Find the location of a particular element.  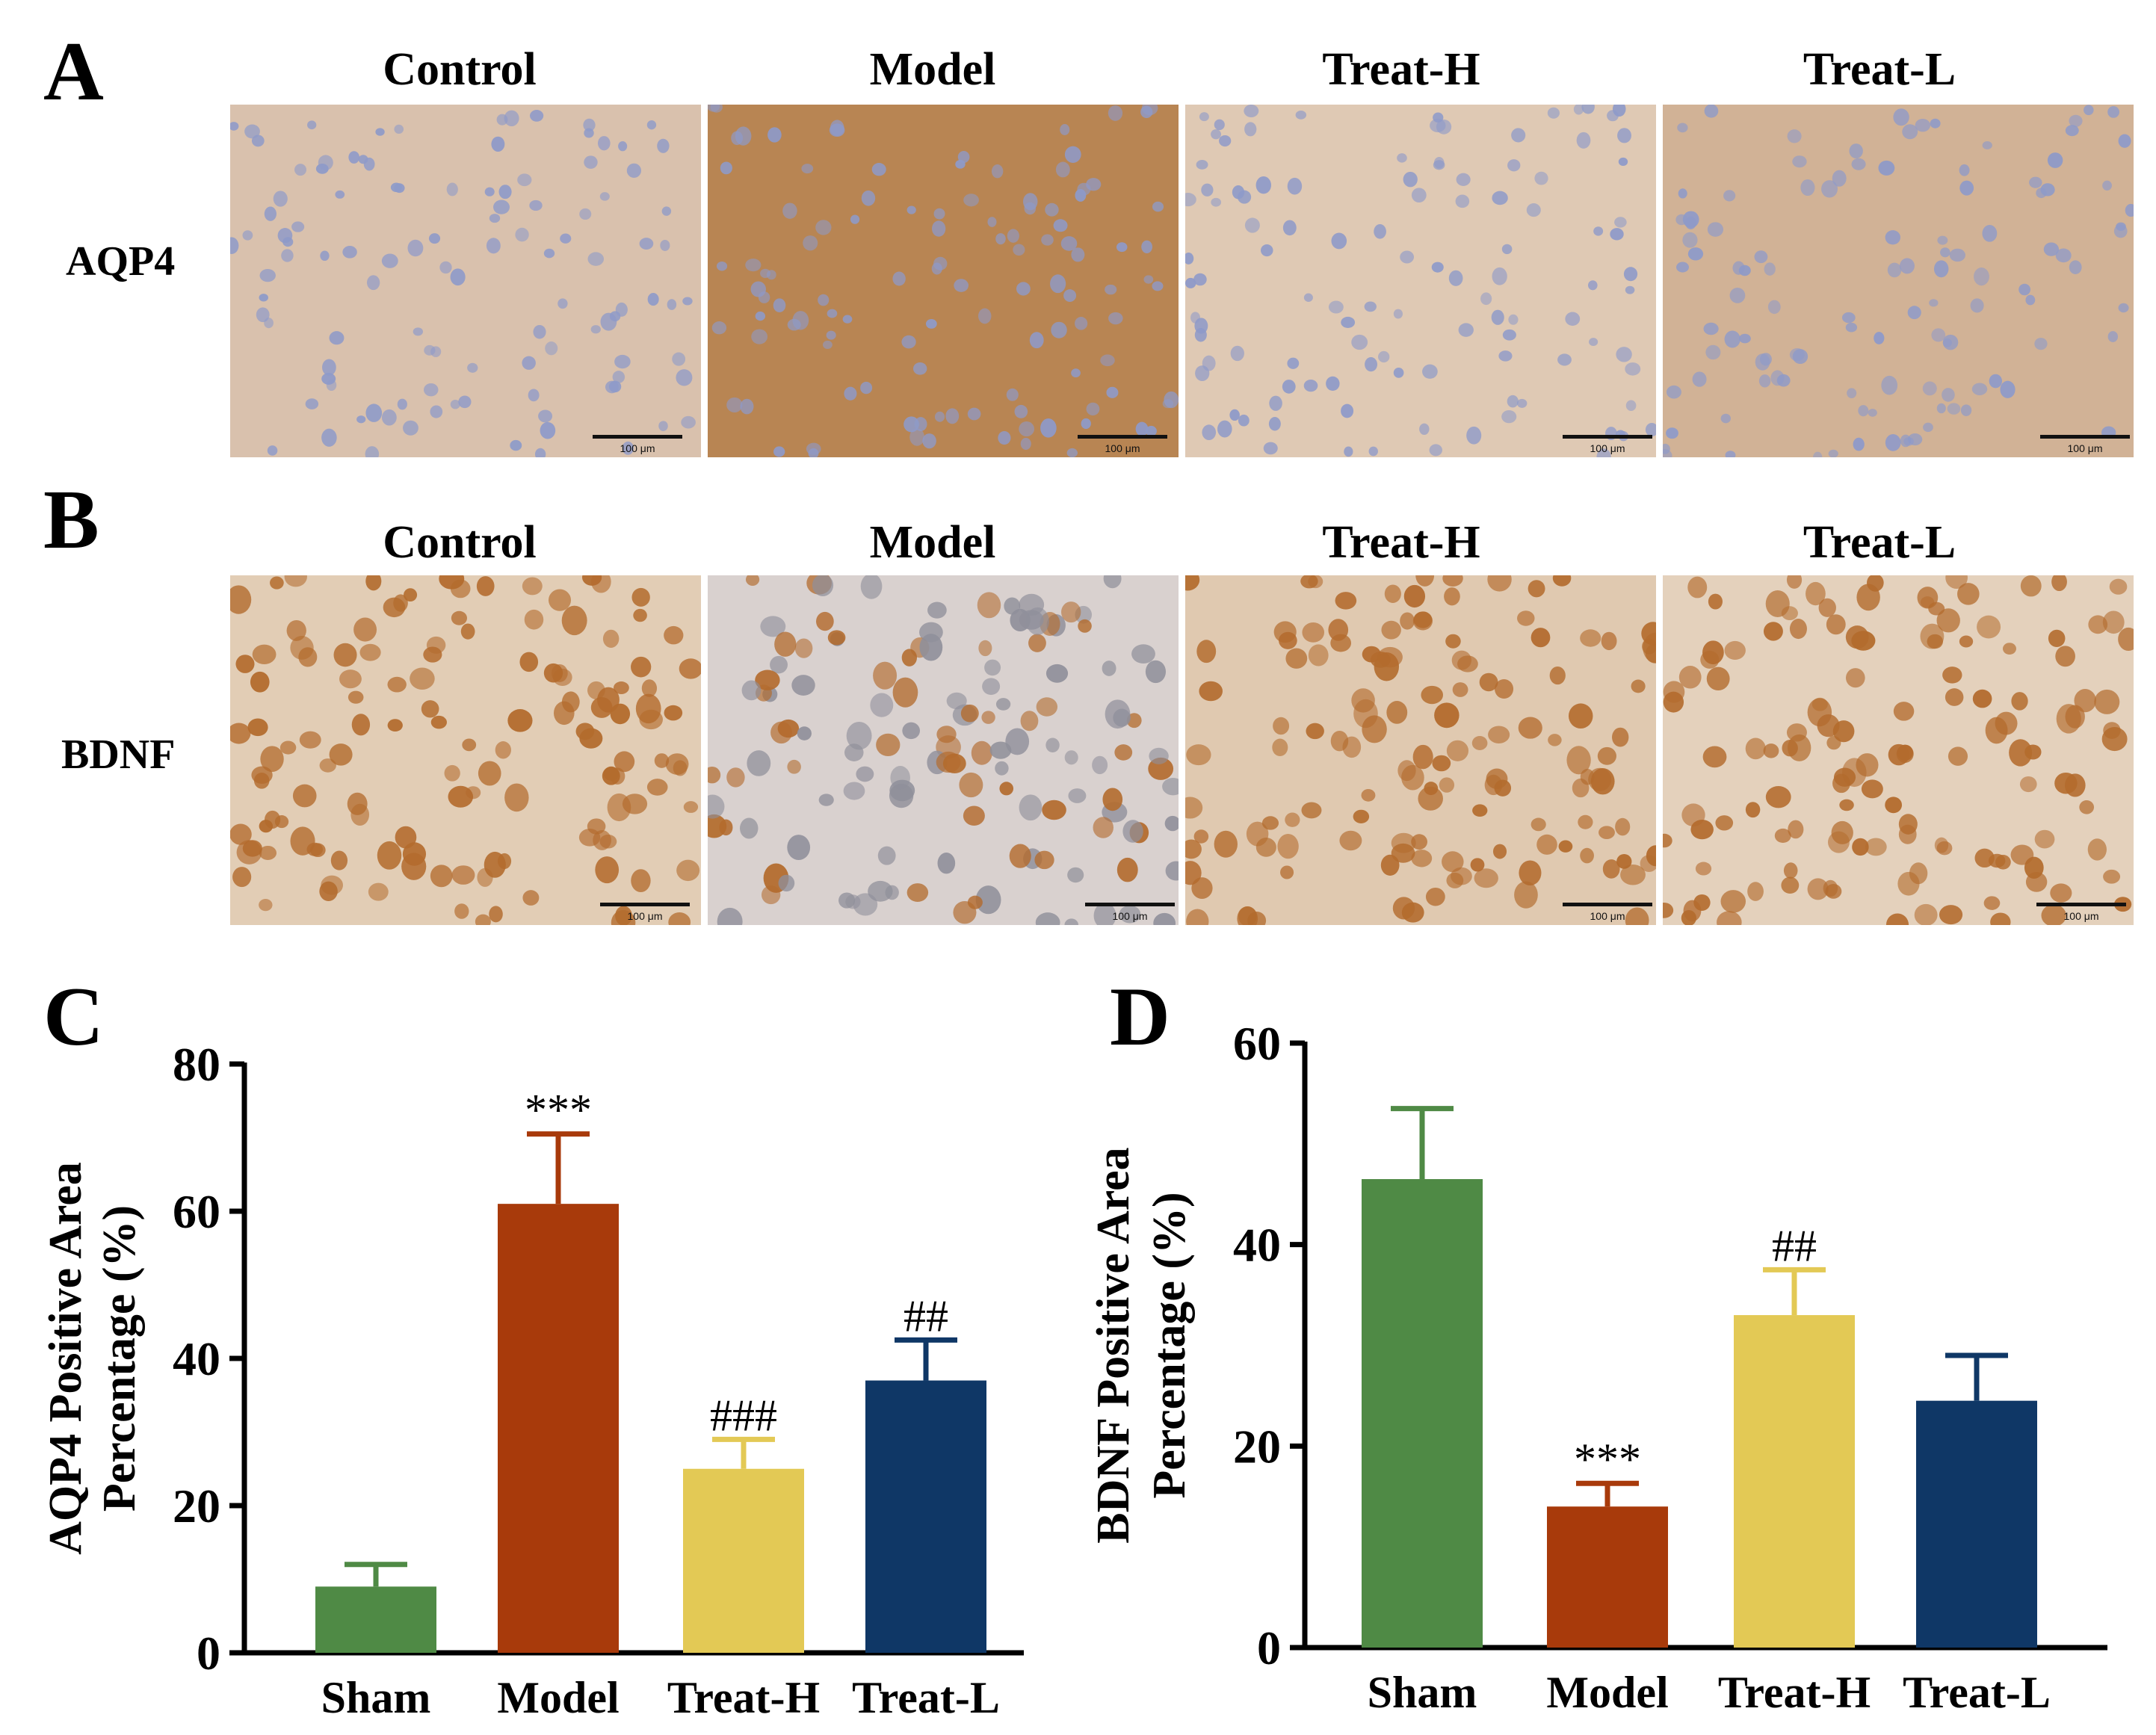

micrograph-aqp4-treat-h: 100 μm is located at coordinates (1420, 281).